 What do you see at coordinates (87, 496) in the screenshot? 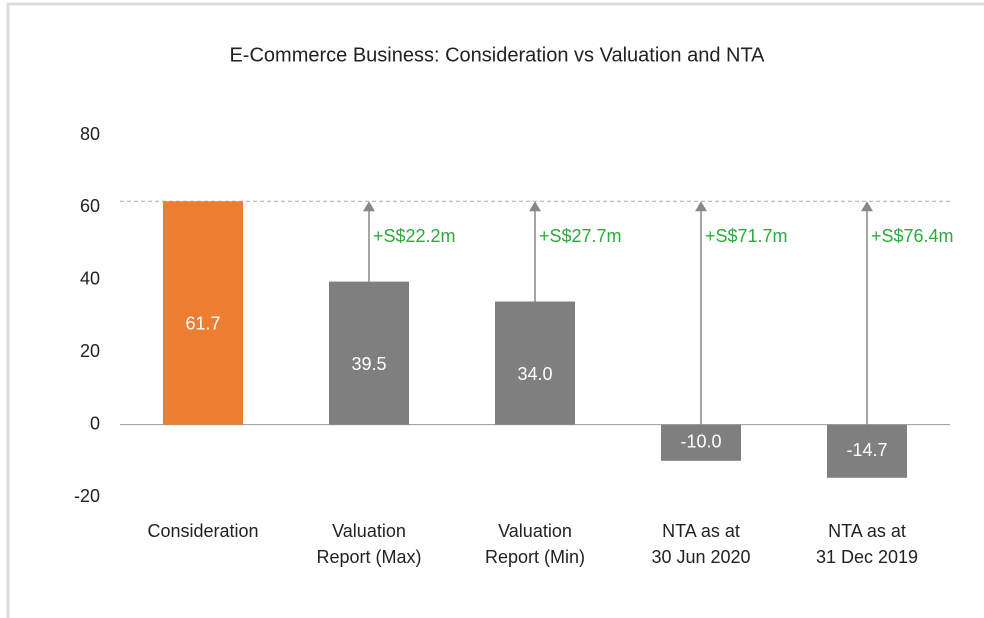
I see `y-tick-label: -20` at bounding box center [87, 496].